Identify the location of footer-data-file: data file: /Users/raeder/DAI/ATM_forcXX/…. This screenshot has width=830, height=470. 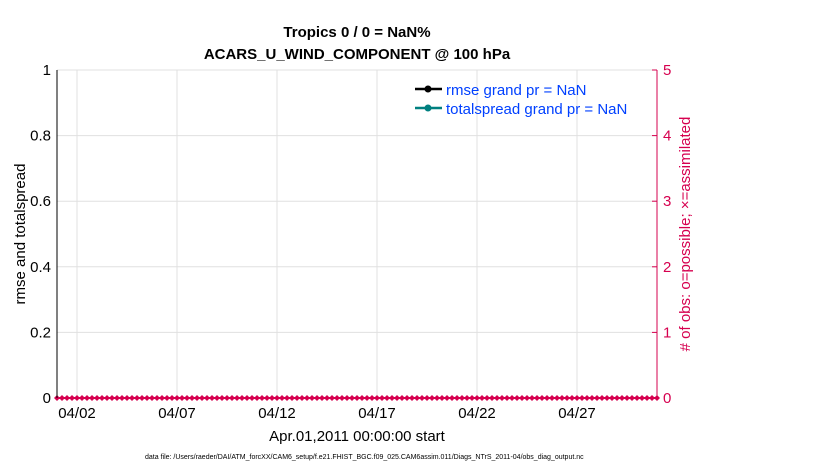
(364, 457).